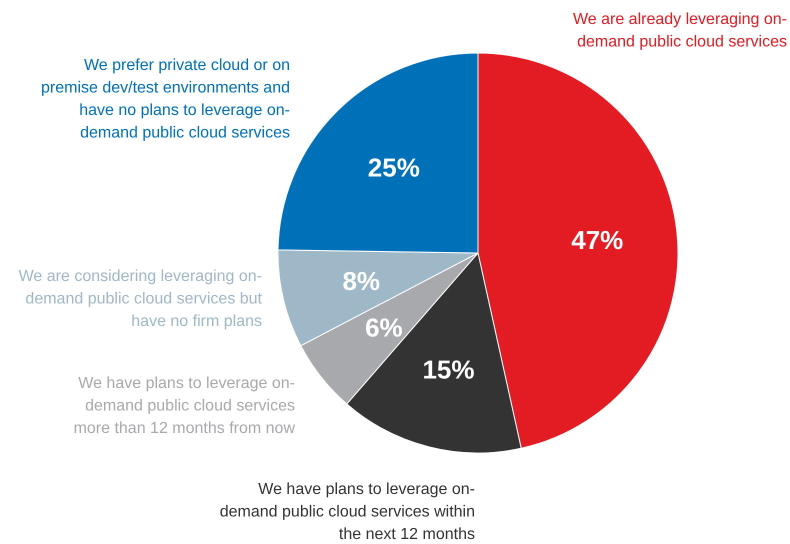 This screenshot has height=544, width=790. What do you see at coordinates (165, 99) in the screenshot?
I see `slice-label: We prefer private cloud or on premise dev/test environments and have no plans to leverage on-demand public cloud services` at bounding box center [165, 99].